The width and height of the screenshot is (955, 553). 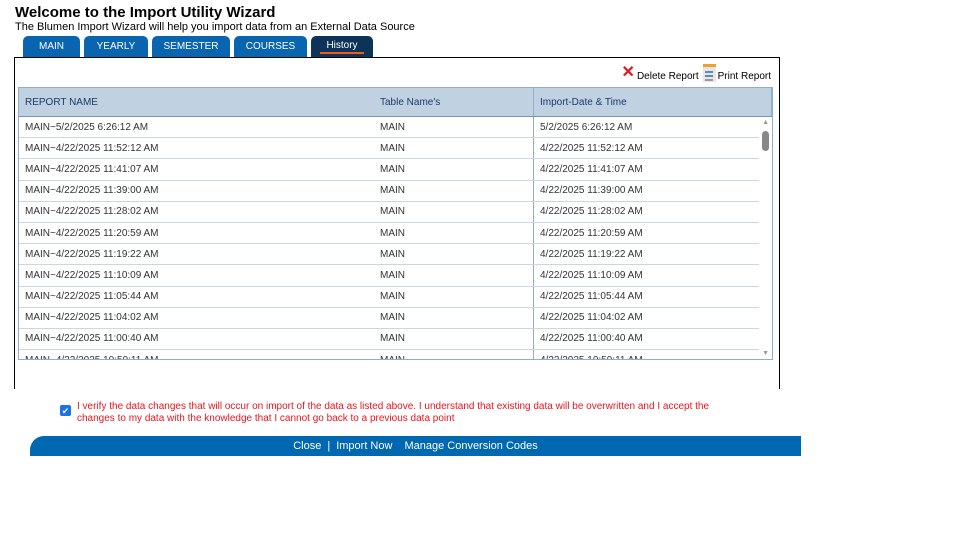 I want to click on report-name-cell: MAIN~4/22/2025 11:41:07 AM, so click(x=92, y=169).